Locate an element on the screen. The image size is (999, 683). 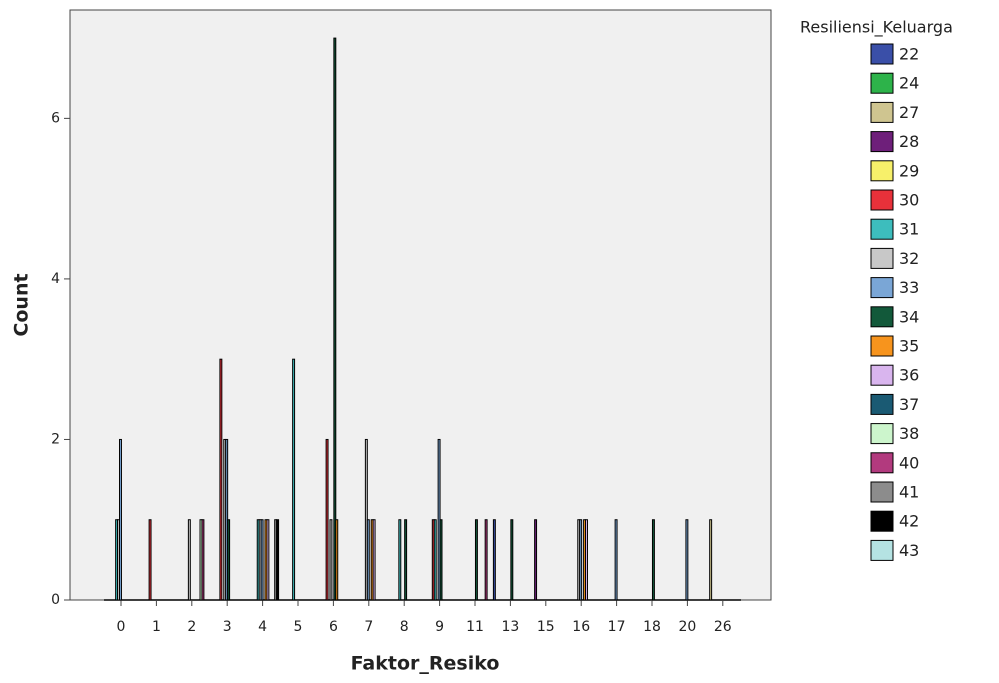
legend-label: 37 is located at coordinates (909, 404).